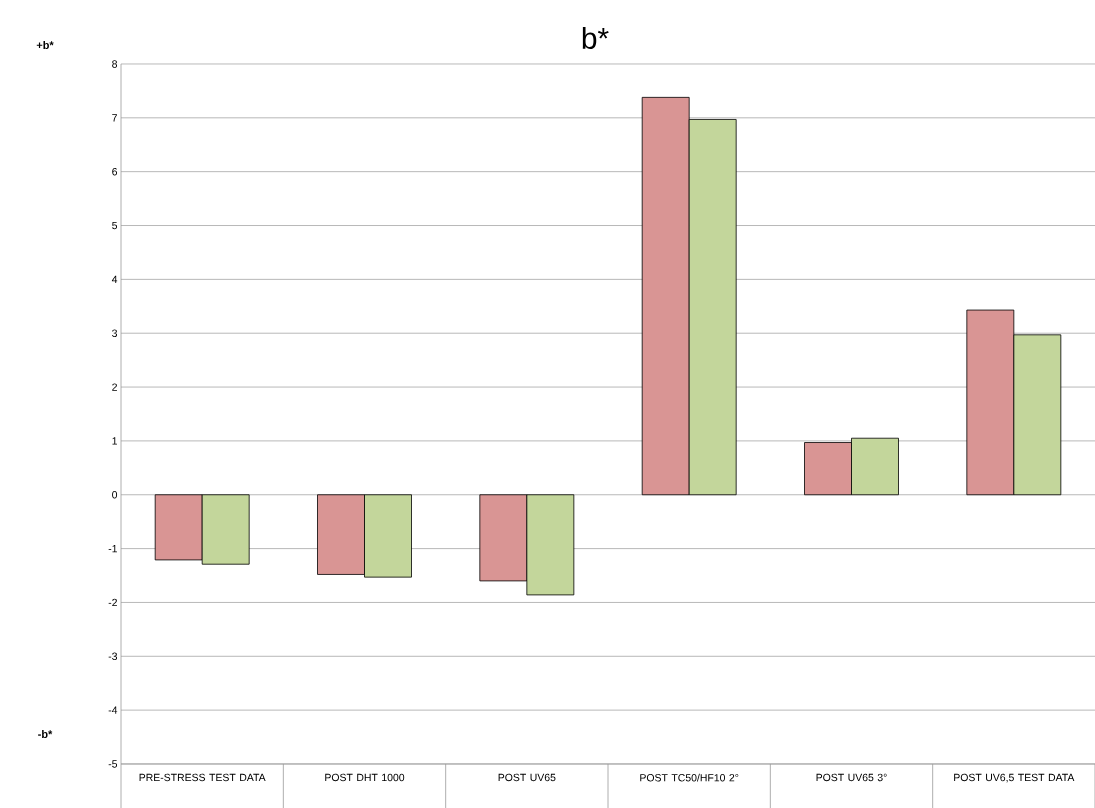  What do you see at coordinates (112, 549) in the screenshot?
I see `y-tick-label: -1` at bounding box center [112, 549].